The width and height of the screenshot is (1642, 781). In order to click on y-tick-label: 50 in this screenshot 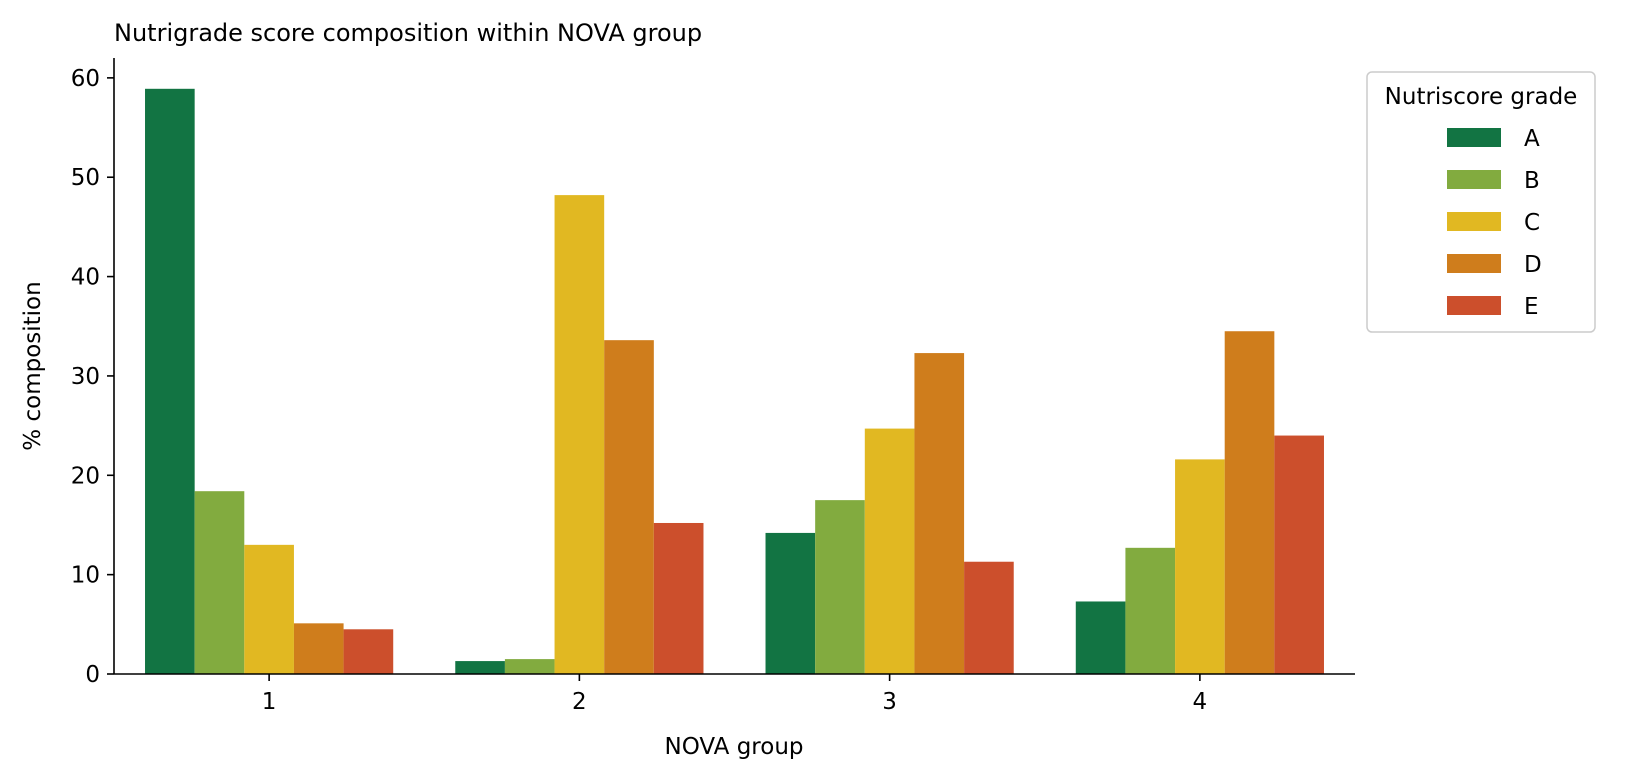, I will do `click(85, 178)`.